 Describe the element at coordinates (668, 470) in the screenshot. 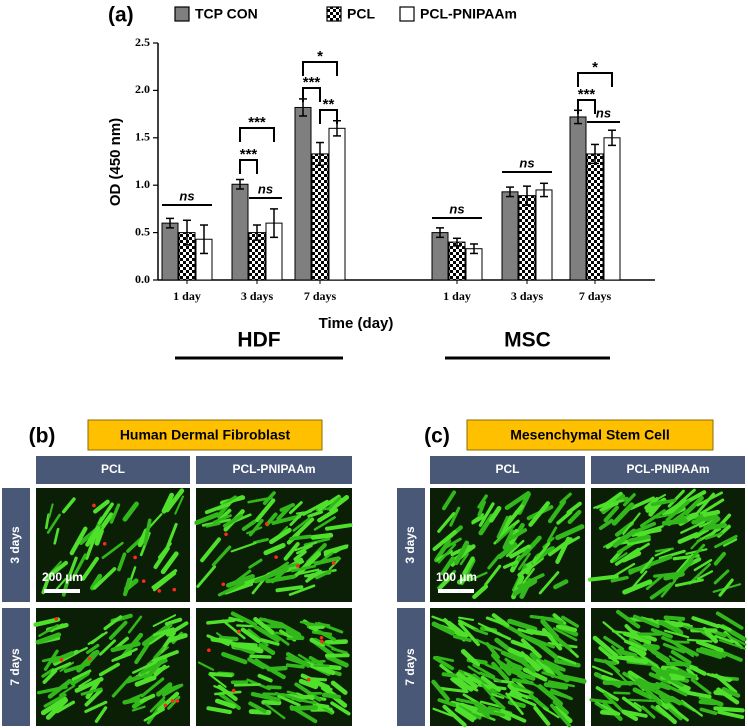

I see `column-header` at that location.